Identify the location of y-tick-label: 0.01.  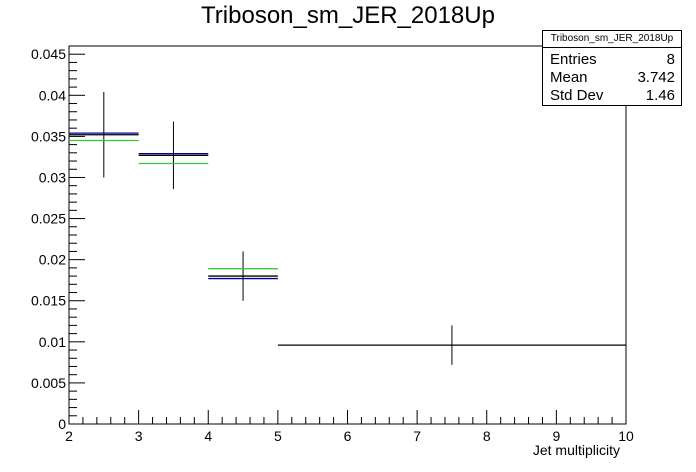
(52, 342).